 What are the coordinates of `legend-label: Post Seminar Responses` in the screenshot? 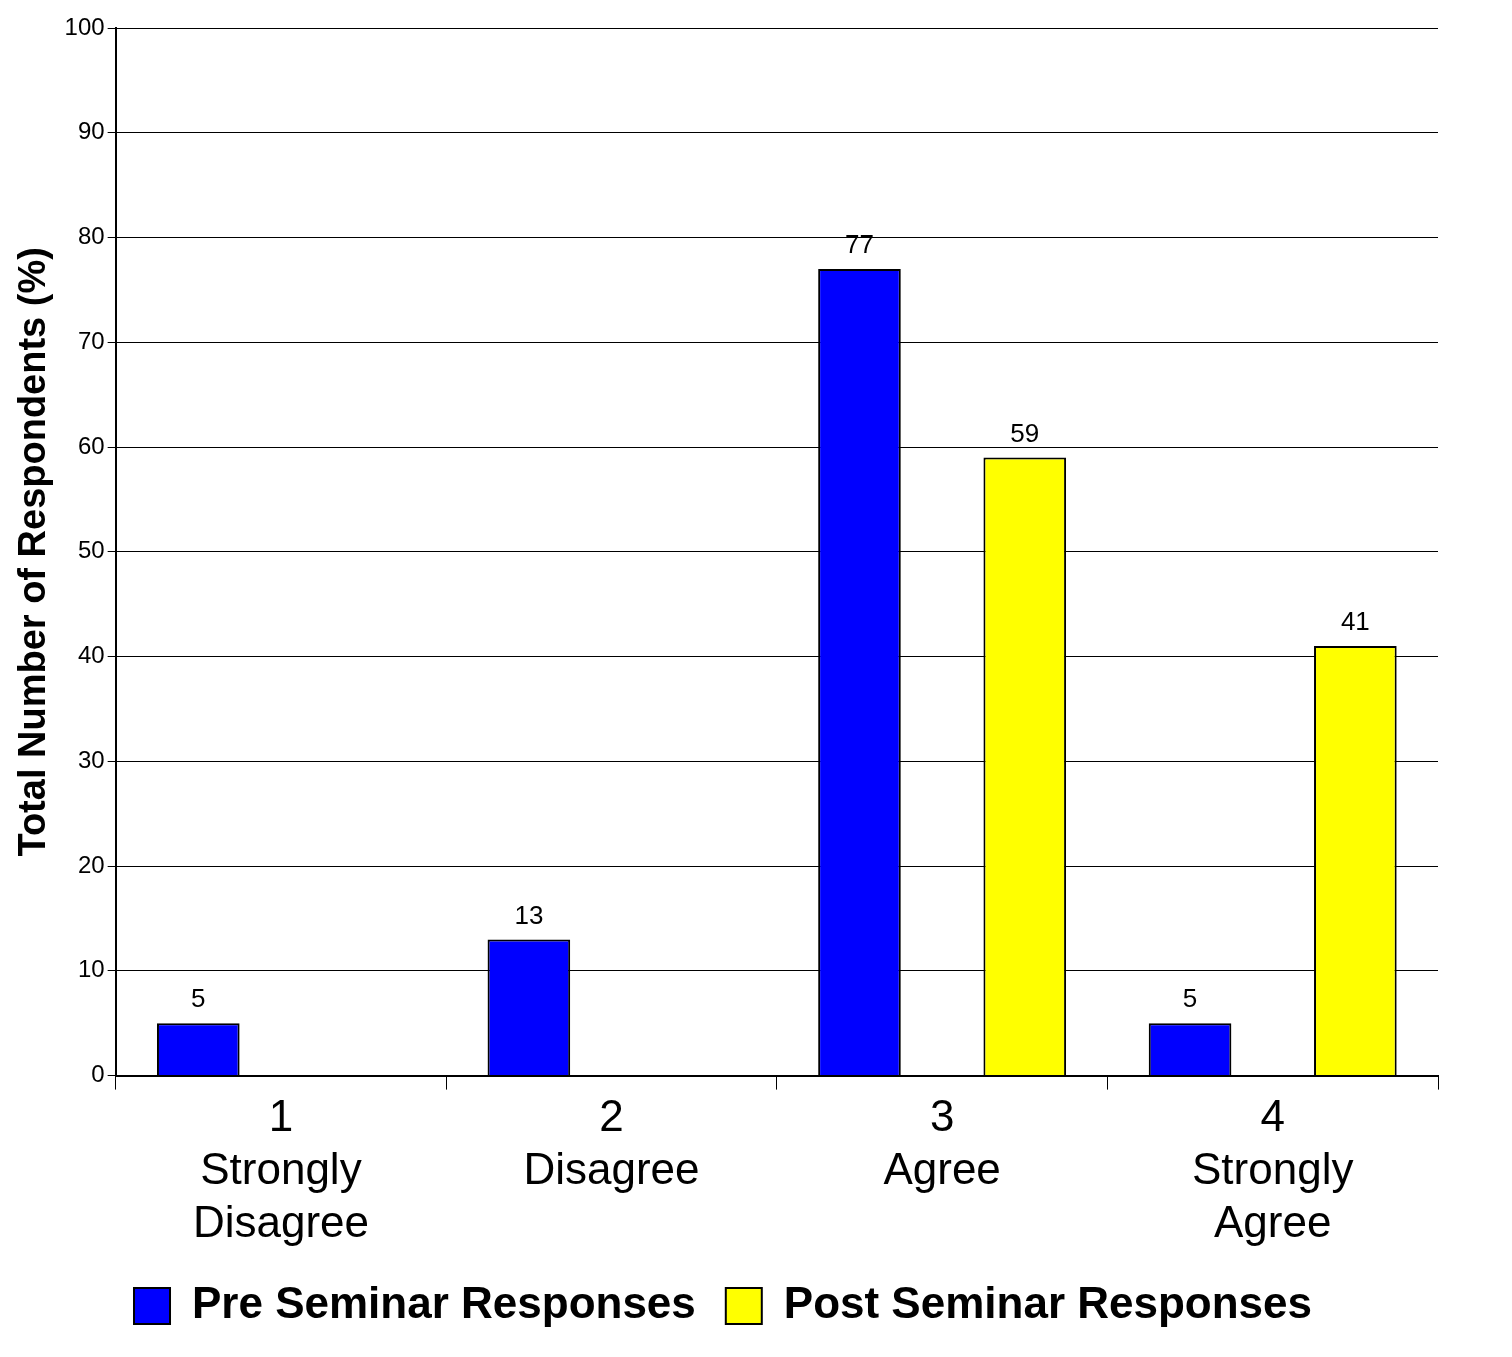 It's located at (1047, 1303).